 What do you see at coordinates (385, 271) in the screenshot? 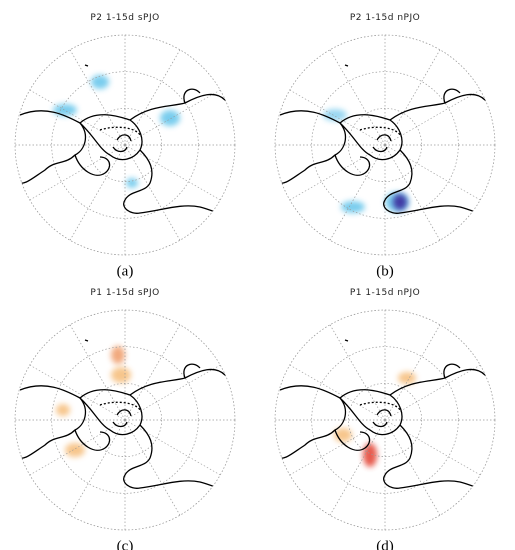
I see `panel-caption: (b)` at bounding box center [385, 271].